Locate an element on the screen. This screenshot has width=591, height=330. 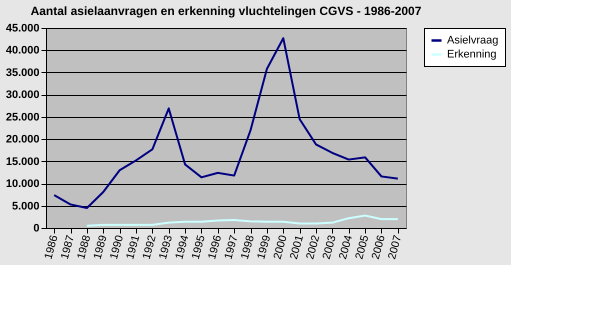
x-tick-label: 2006 is located at coordinates (379, 247).